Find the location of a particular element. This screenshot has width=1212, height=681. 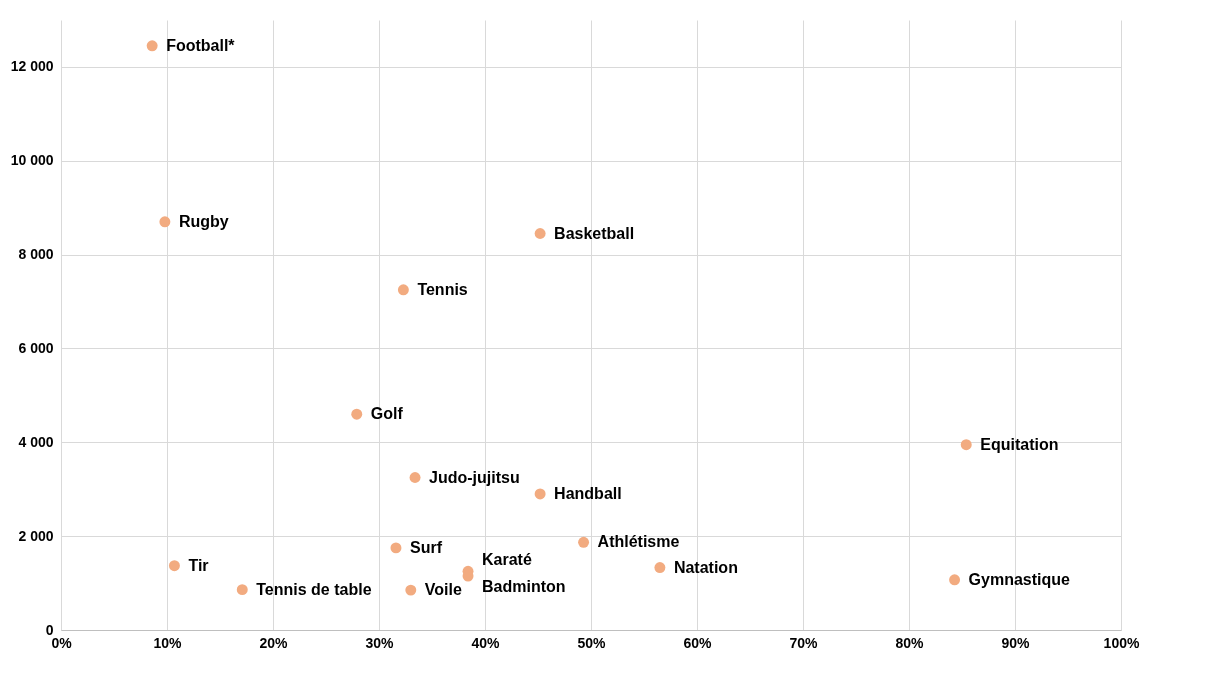

y-tick-label: 12 000 is located at coordinates (32, 66).